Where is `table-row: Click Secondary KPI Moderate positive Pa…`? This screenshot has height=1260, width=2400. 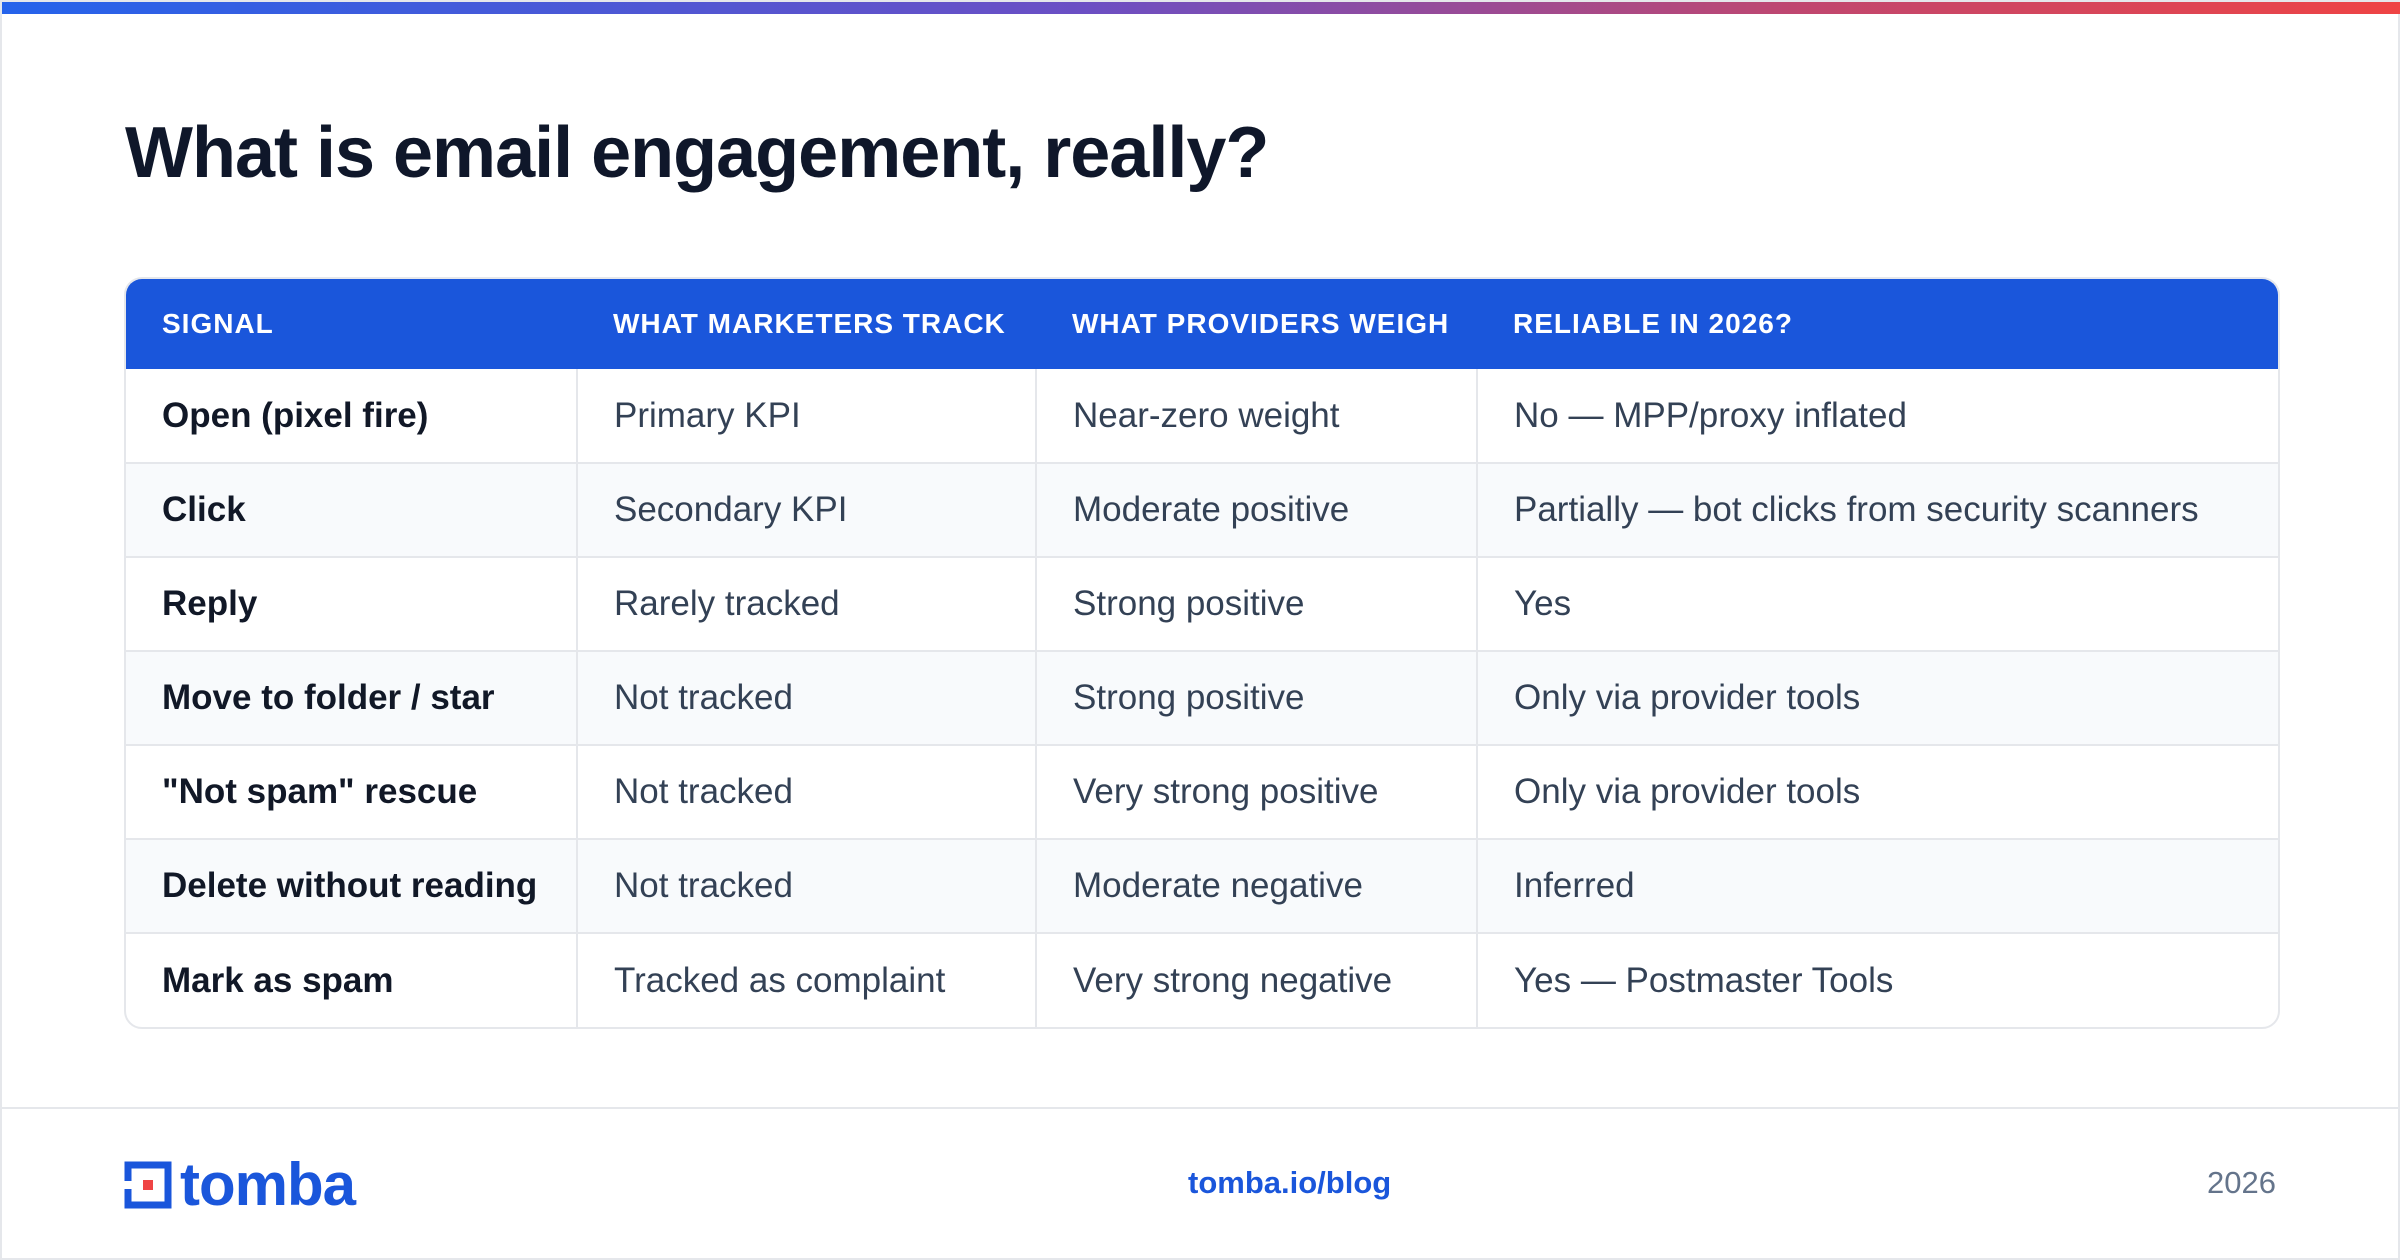
table-row: Click Secondary KPI Moderate positive Pa… is located at coordinates (1202, 509).